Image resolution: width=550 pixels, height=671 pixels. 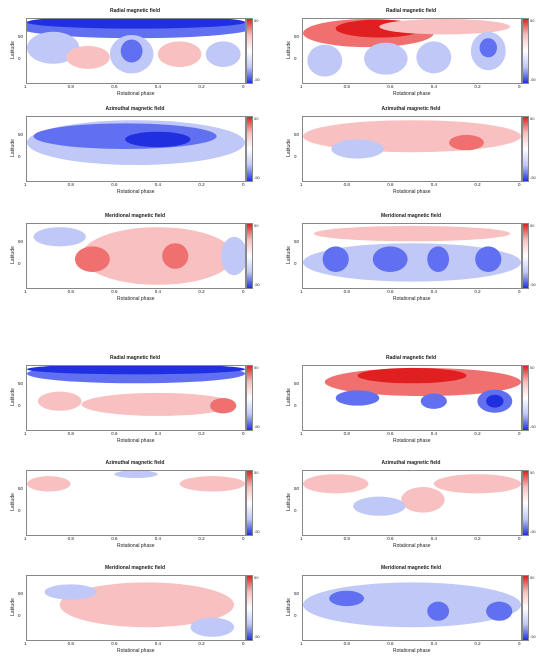 What do you see at coordinates (135, 463) in the screenshot?
I see `panel-title: Azimuthal magnetic field` at bounding box center [135, 463].